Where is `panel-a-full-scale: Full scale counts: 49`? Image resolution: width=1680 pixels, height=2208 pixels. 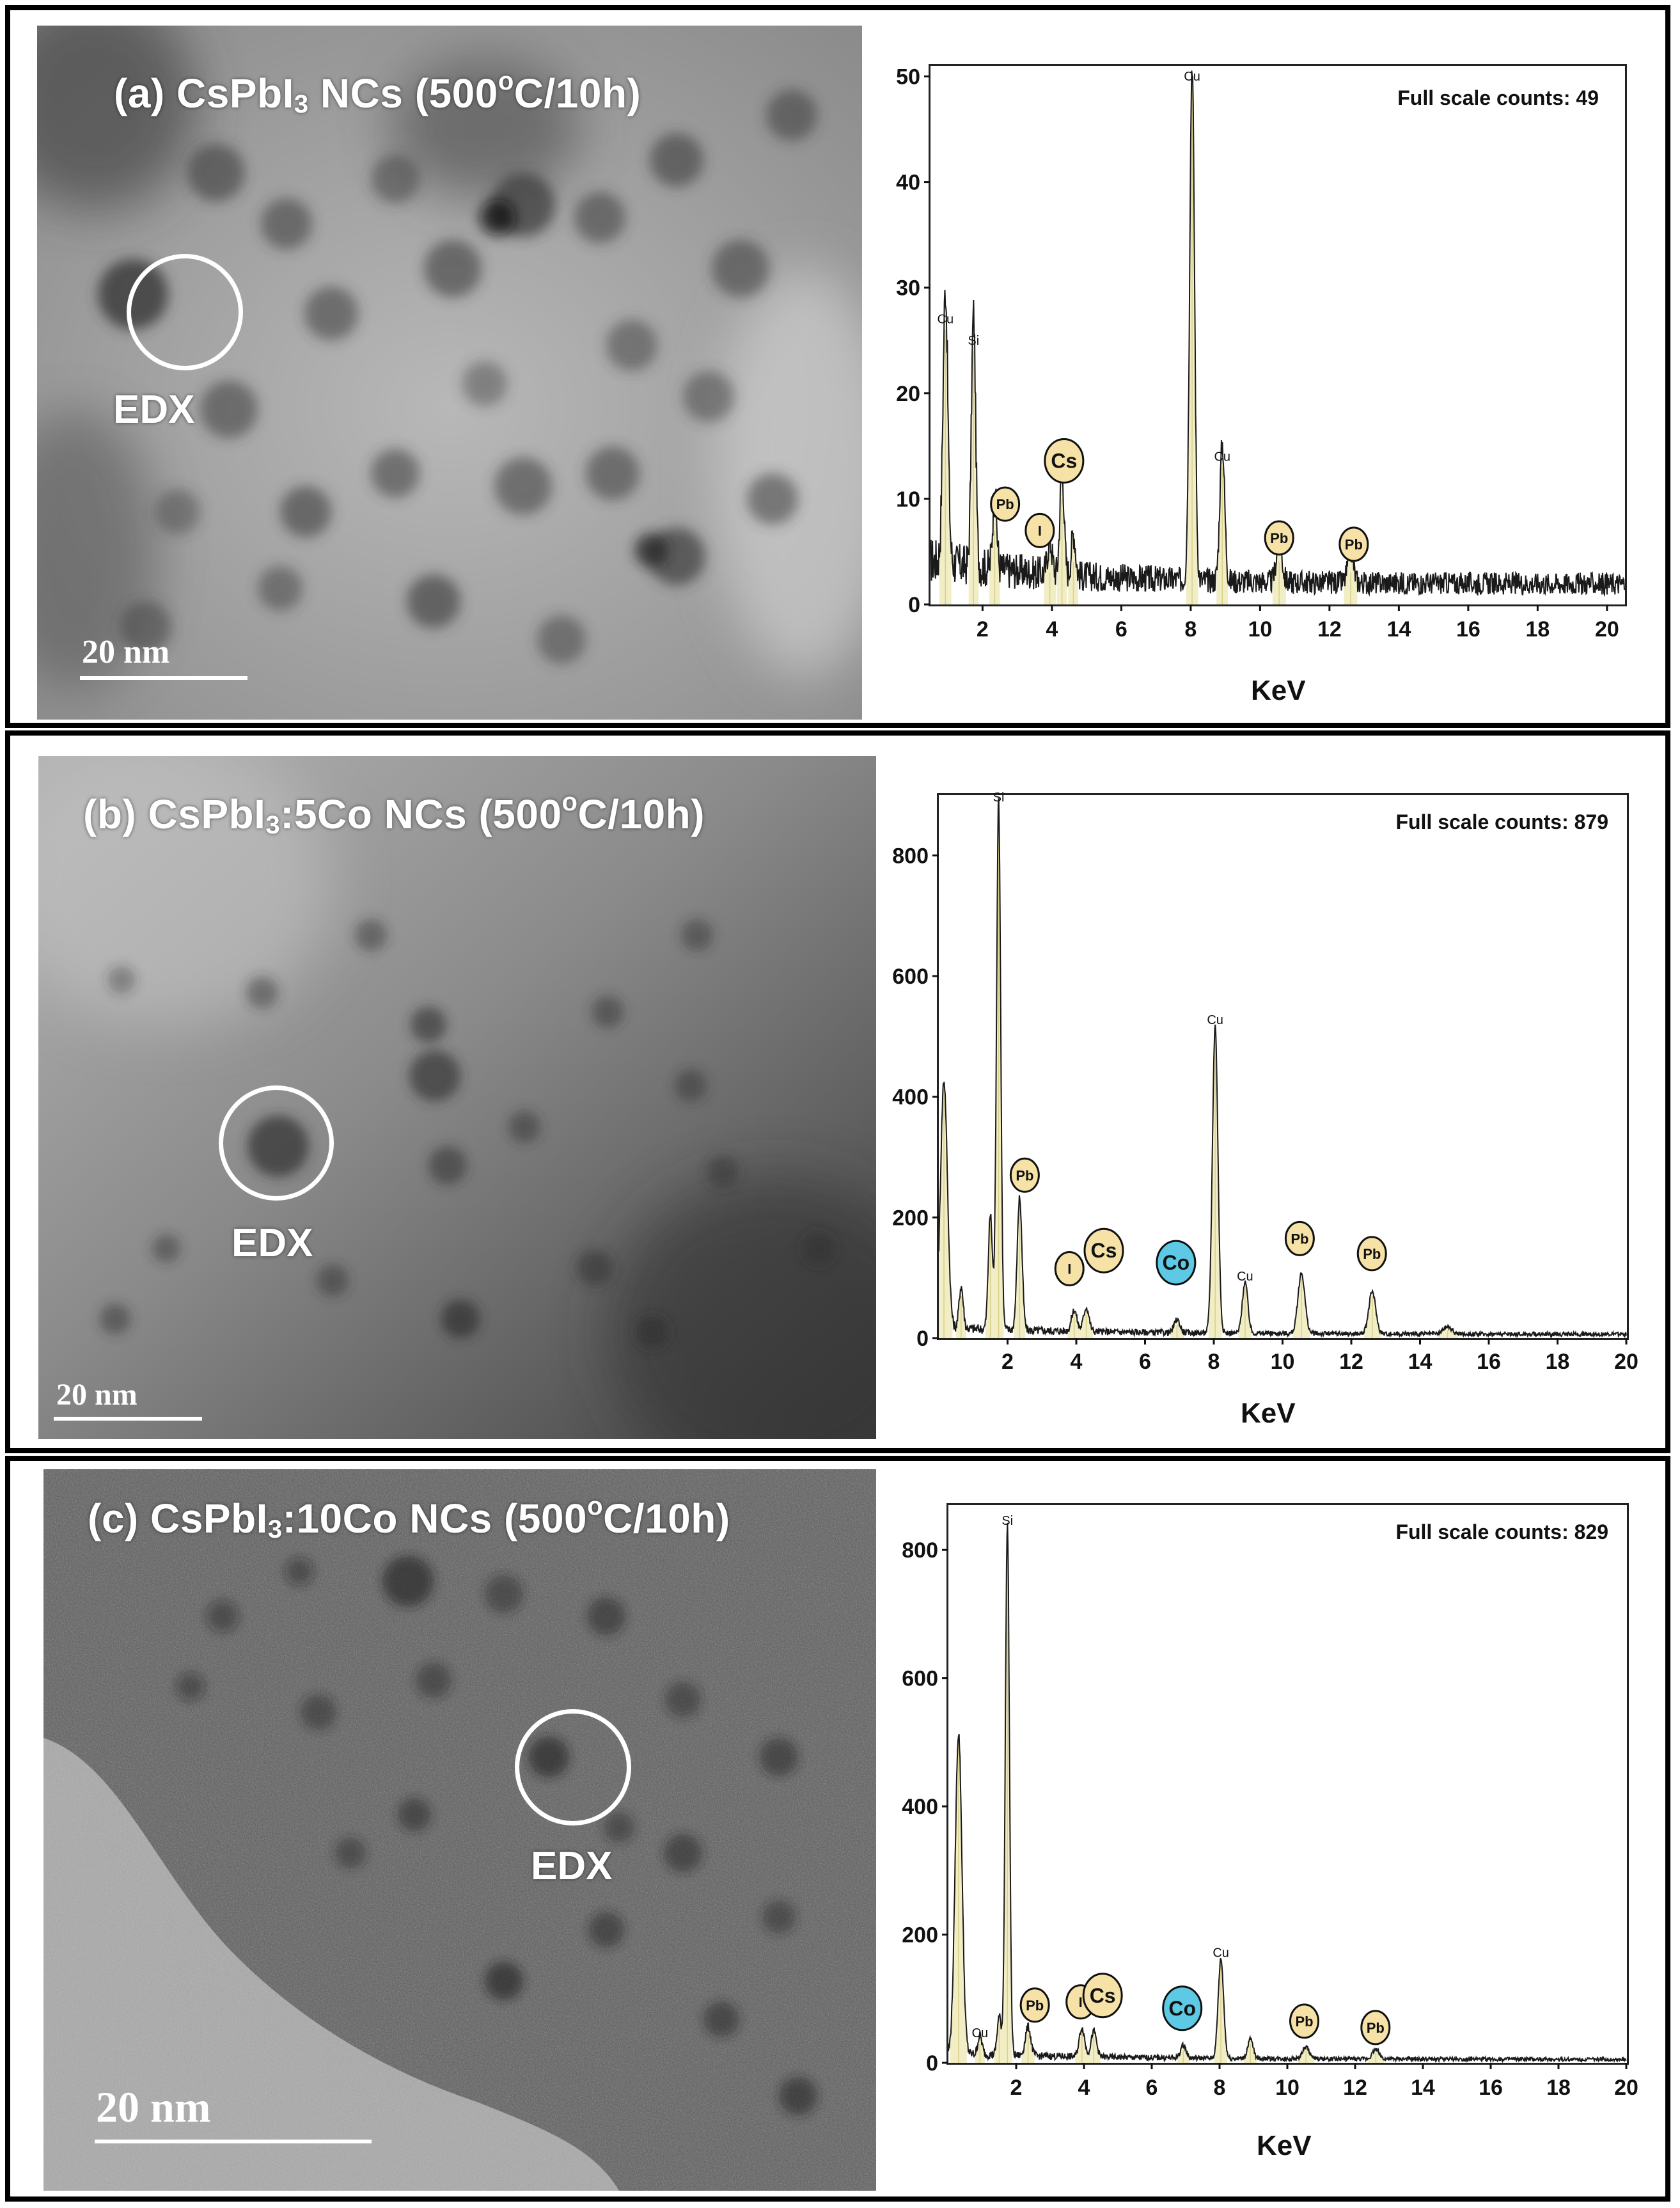 panel-a-full-scale: Full scale counts: 49 is located at coordinates (1498, 98).